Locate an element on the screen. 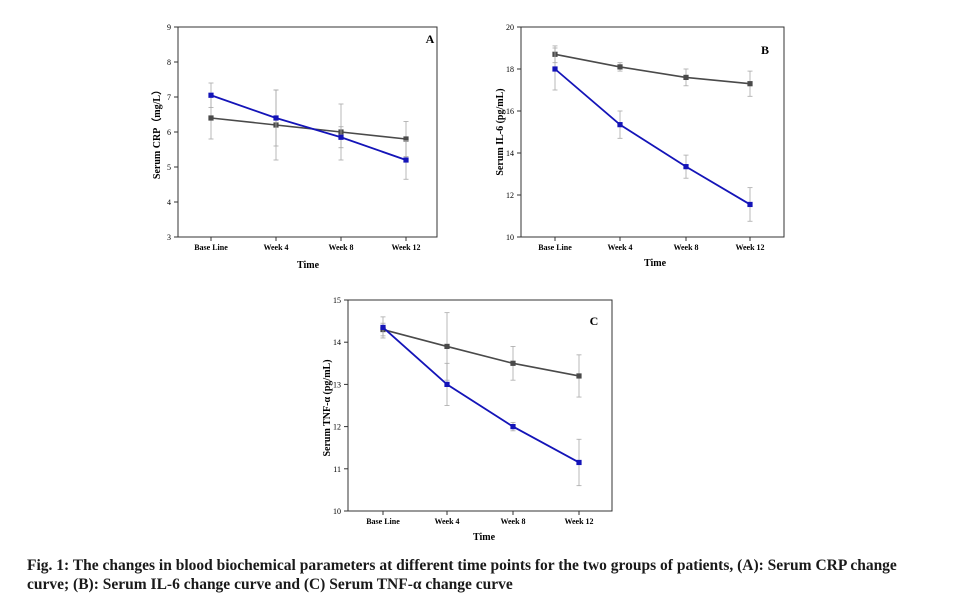  panel-b-y-tick-label: 20 is located at coordinates (510, 27).